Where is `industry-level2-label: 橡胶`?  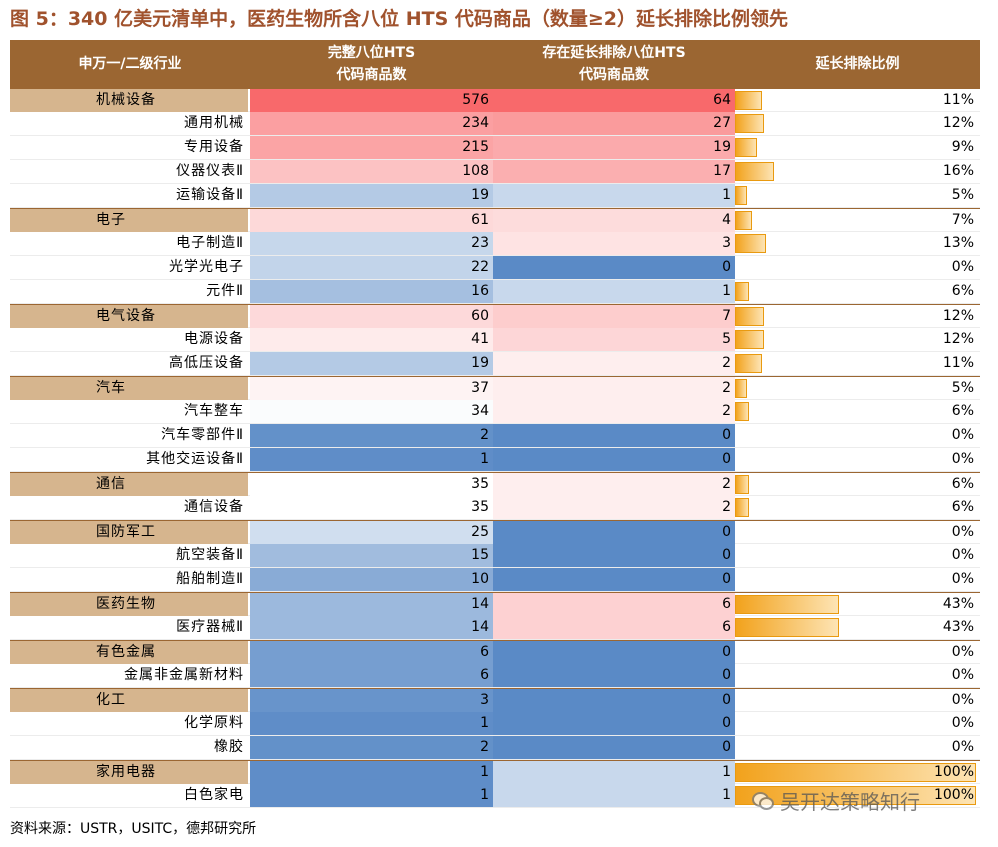
industry-level2-label: 橡胶 is located at coordinates (229, 747).